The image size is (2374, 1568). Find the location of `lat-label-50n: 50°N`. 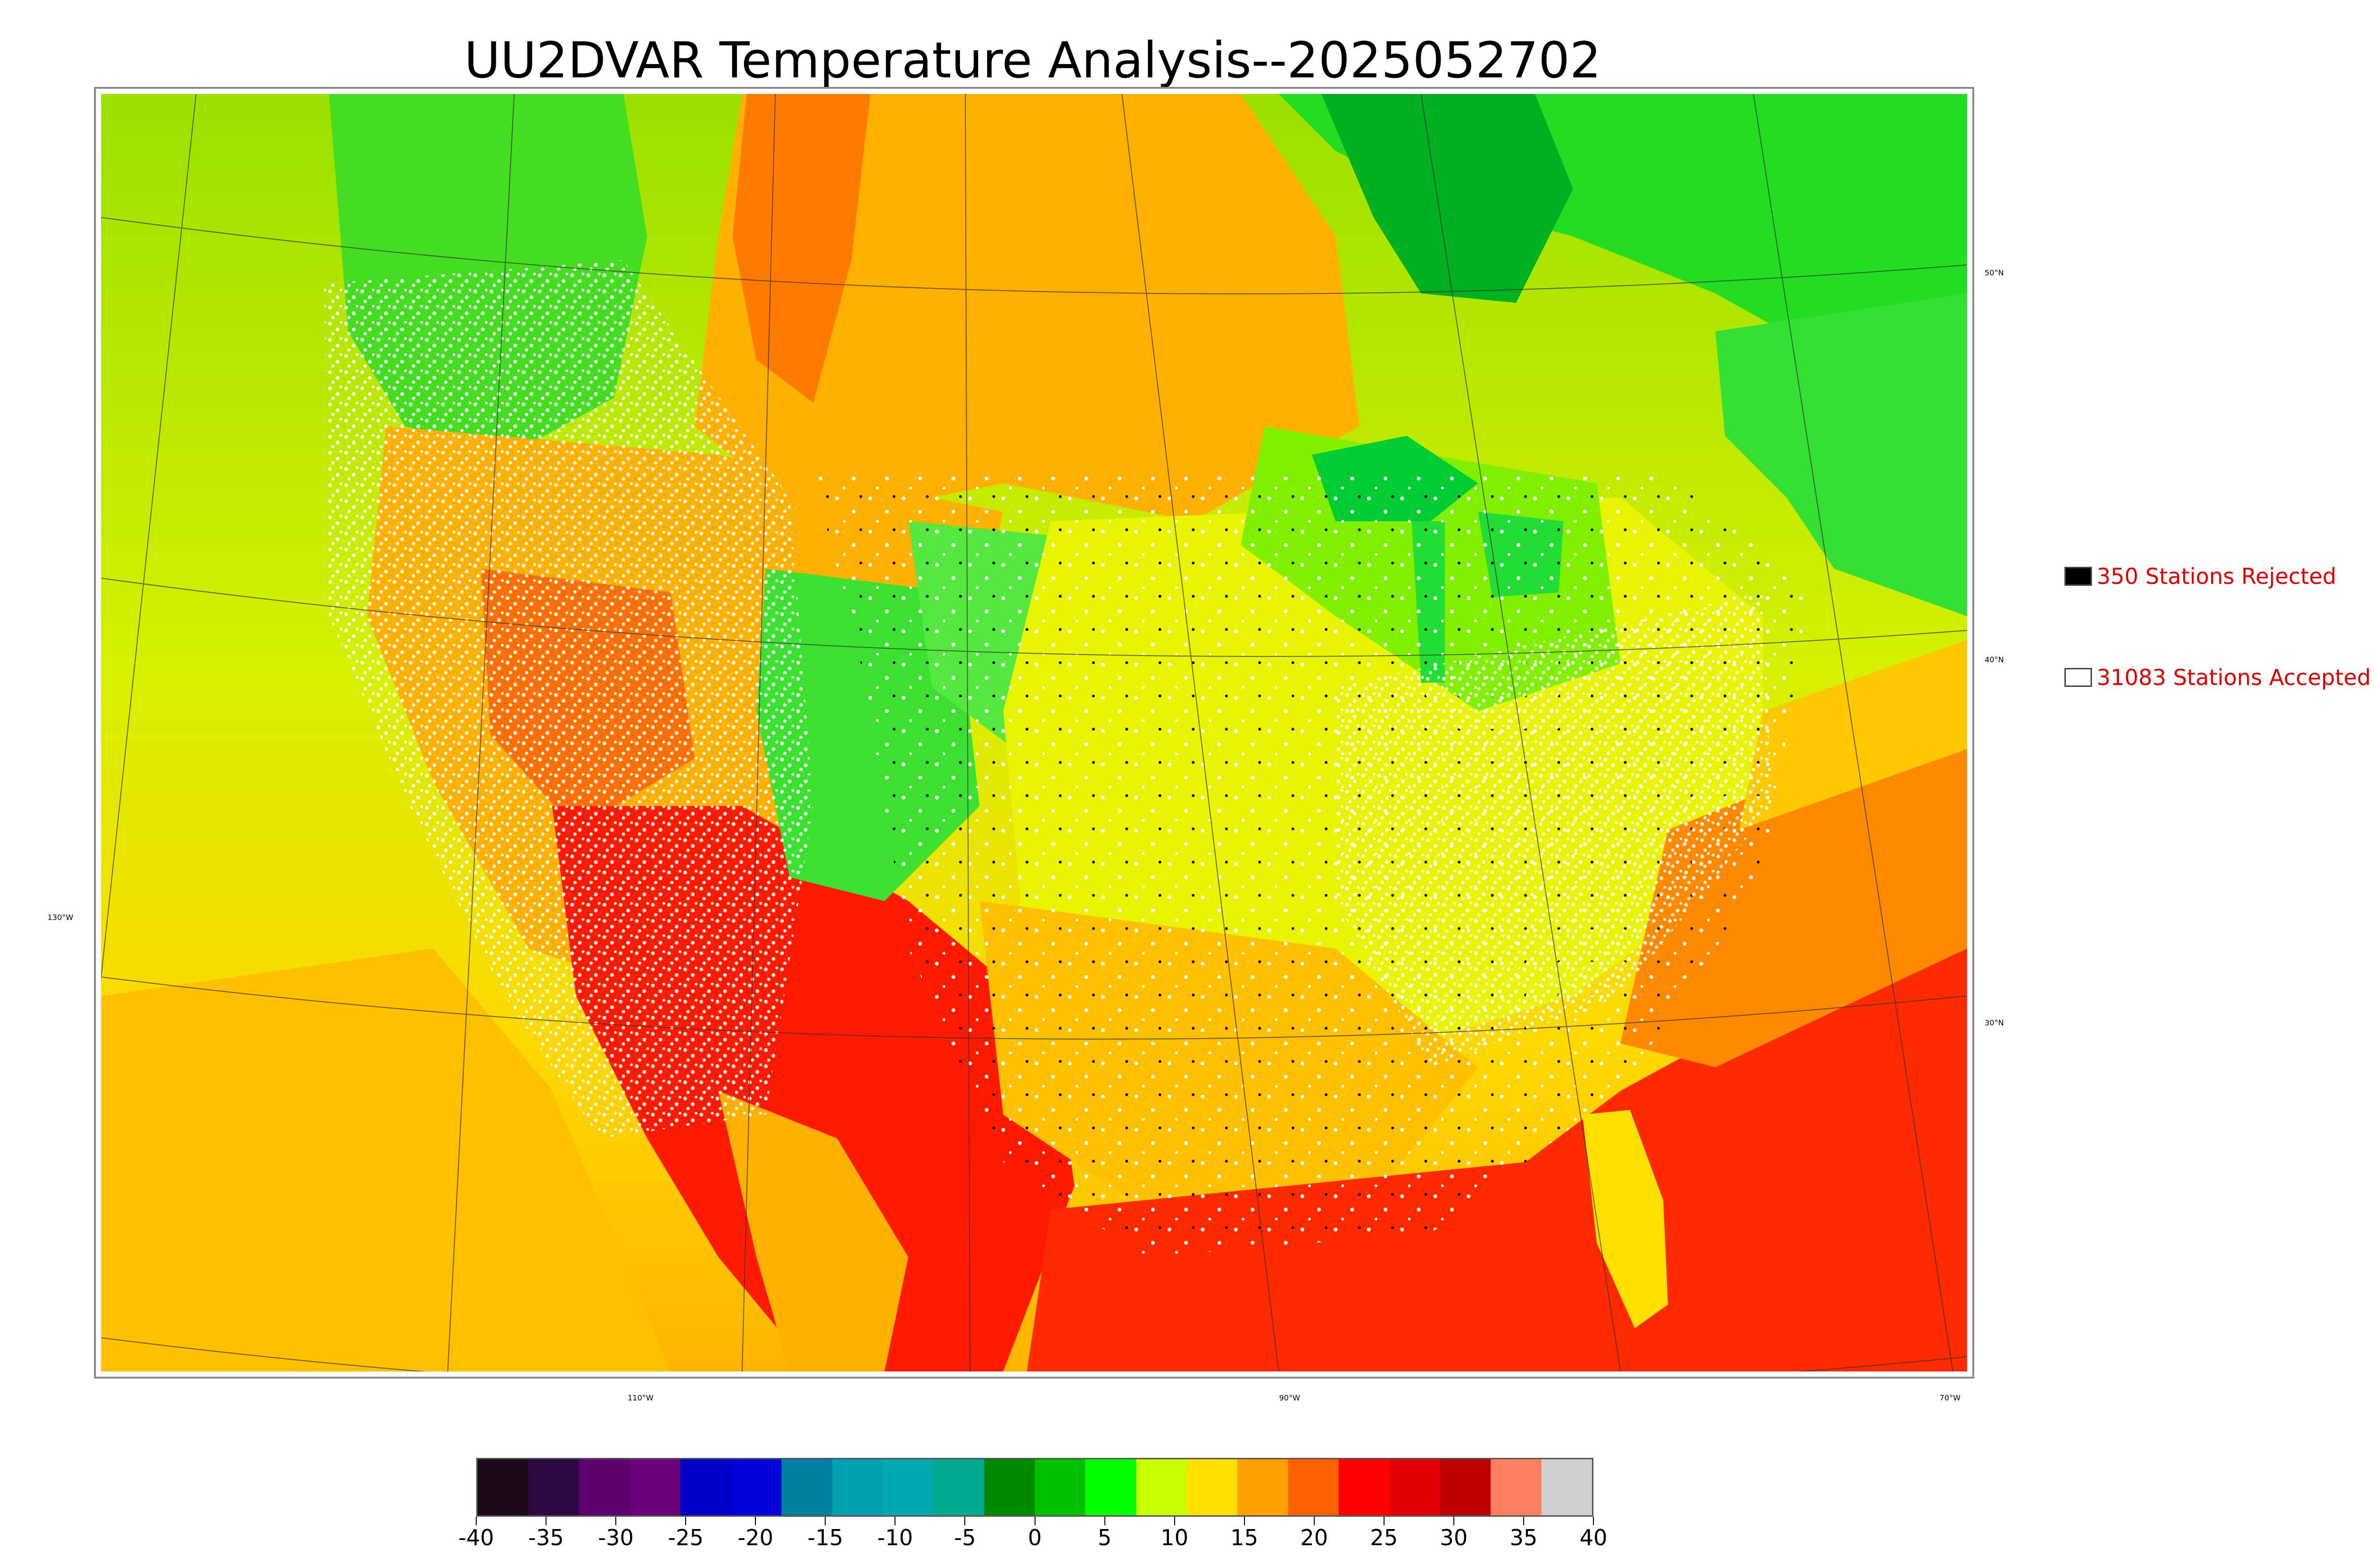

lat-label-50n: 50°N is located at coordinates (1994, 273).